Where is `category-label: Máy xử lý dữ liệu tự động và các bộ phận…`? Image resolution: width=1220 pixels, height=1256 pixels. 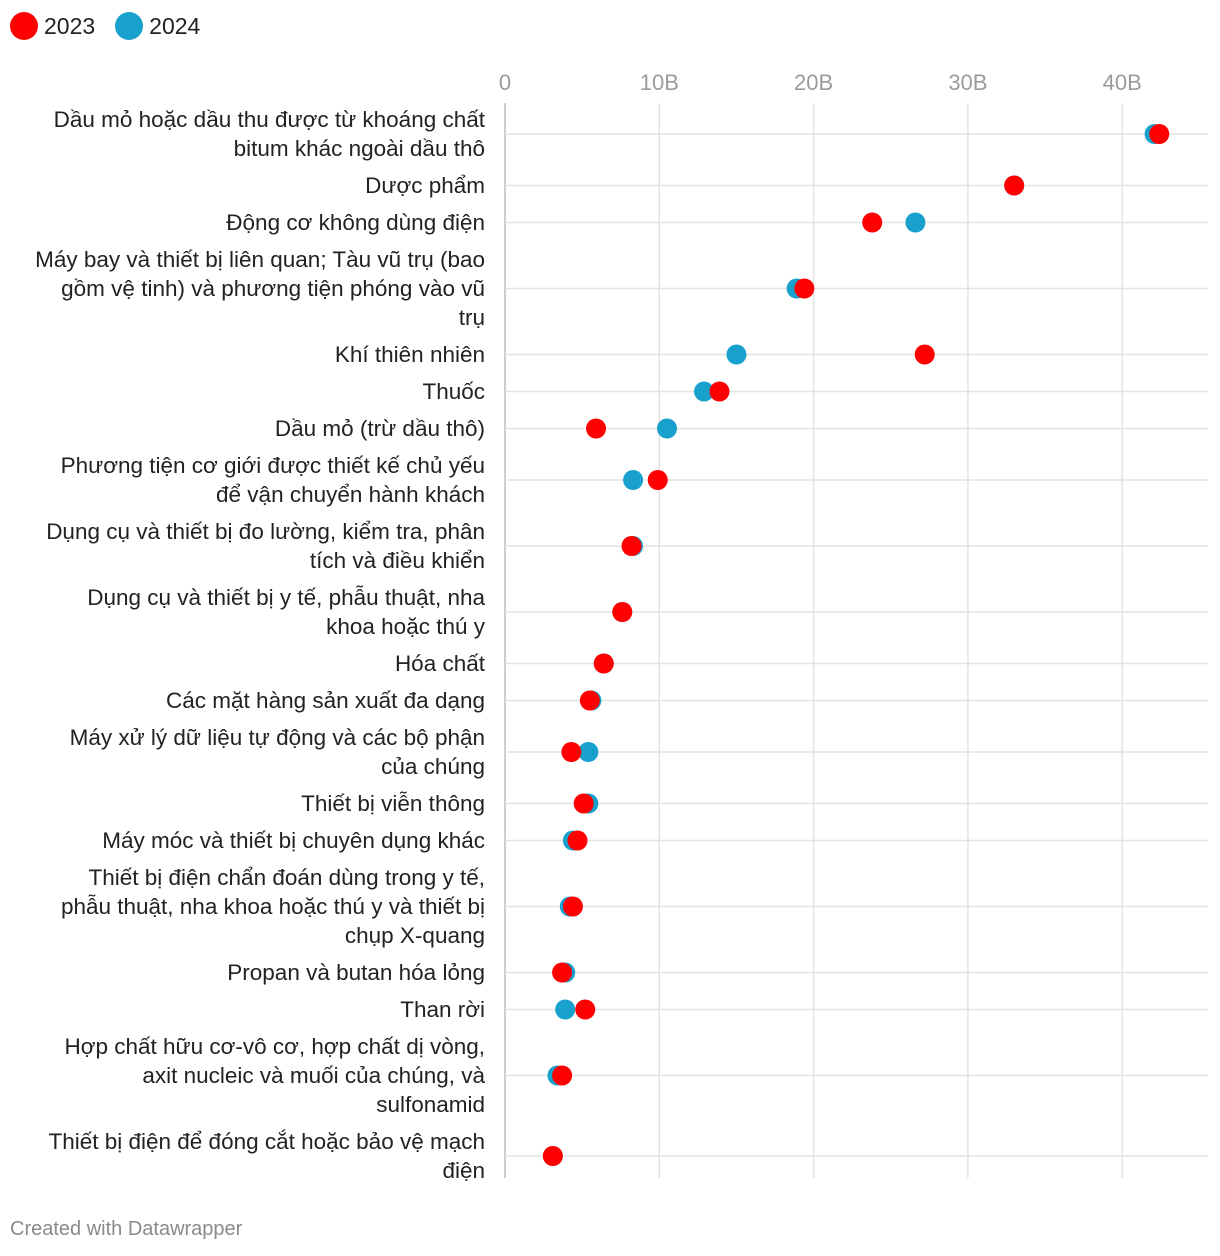 category-label: Máy xử lý dữ liệu tự động và các bộ phận… is located at coordinates (277, 752).